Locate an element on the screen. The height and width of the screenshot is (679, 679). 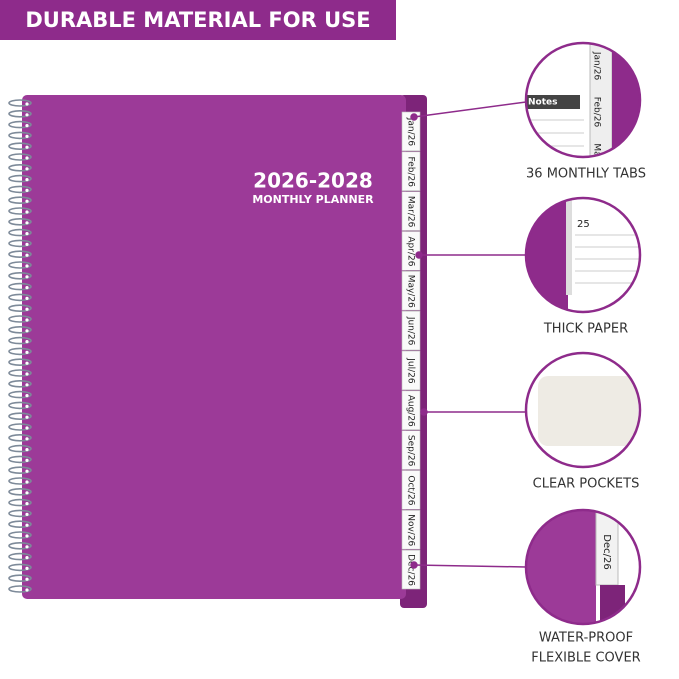
tab-label: Apr/26 is located at coordinates (411, 251).